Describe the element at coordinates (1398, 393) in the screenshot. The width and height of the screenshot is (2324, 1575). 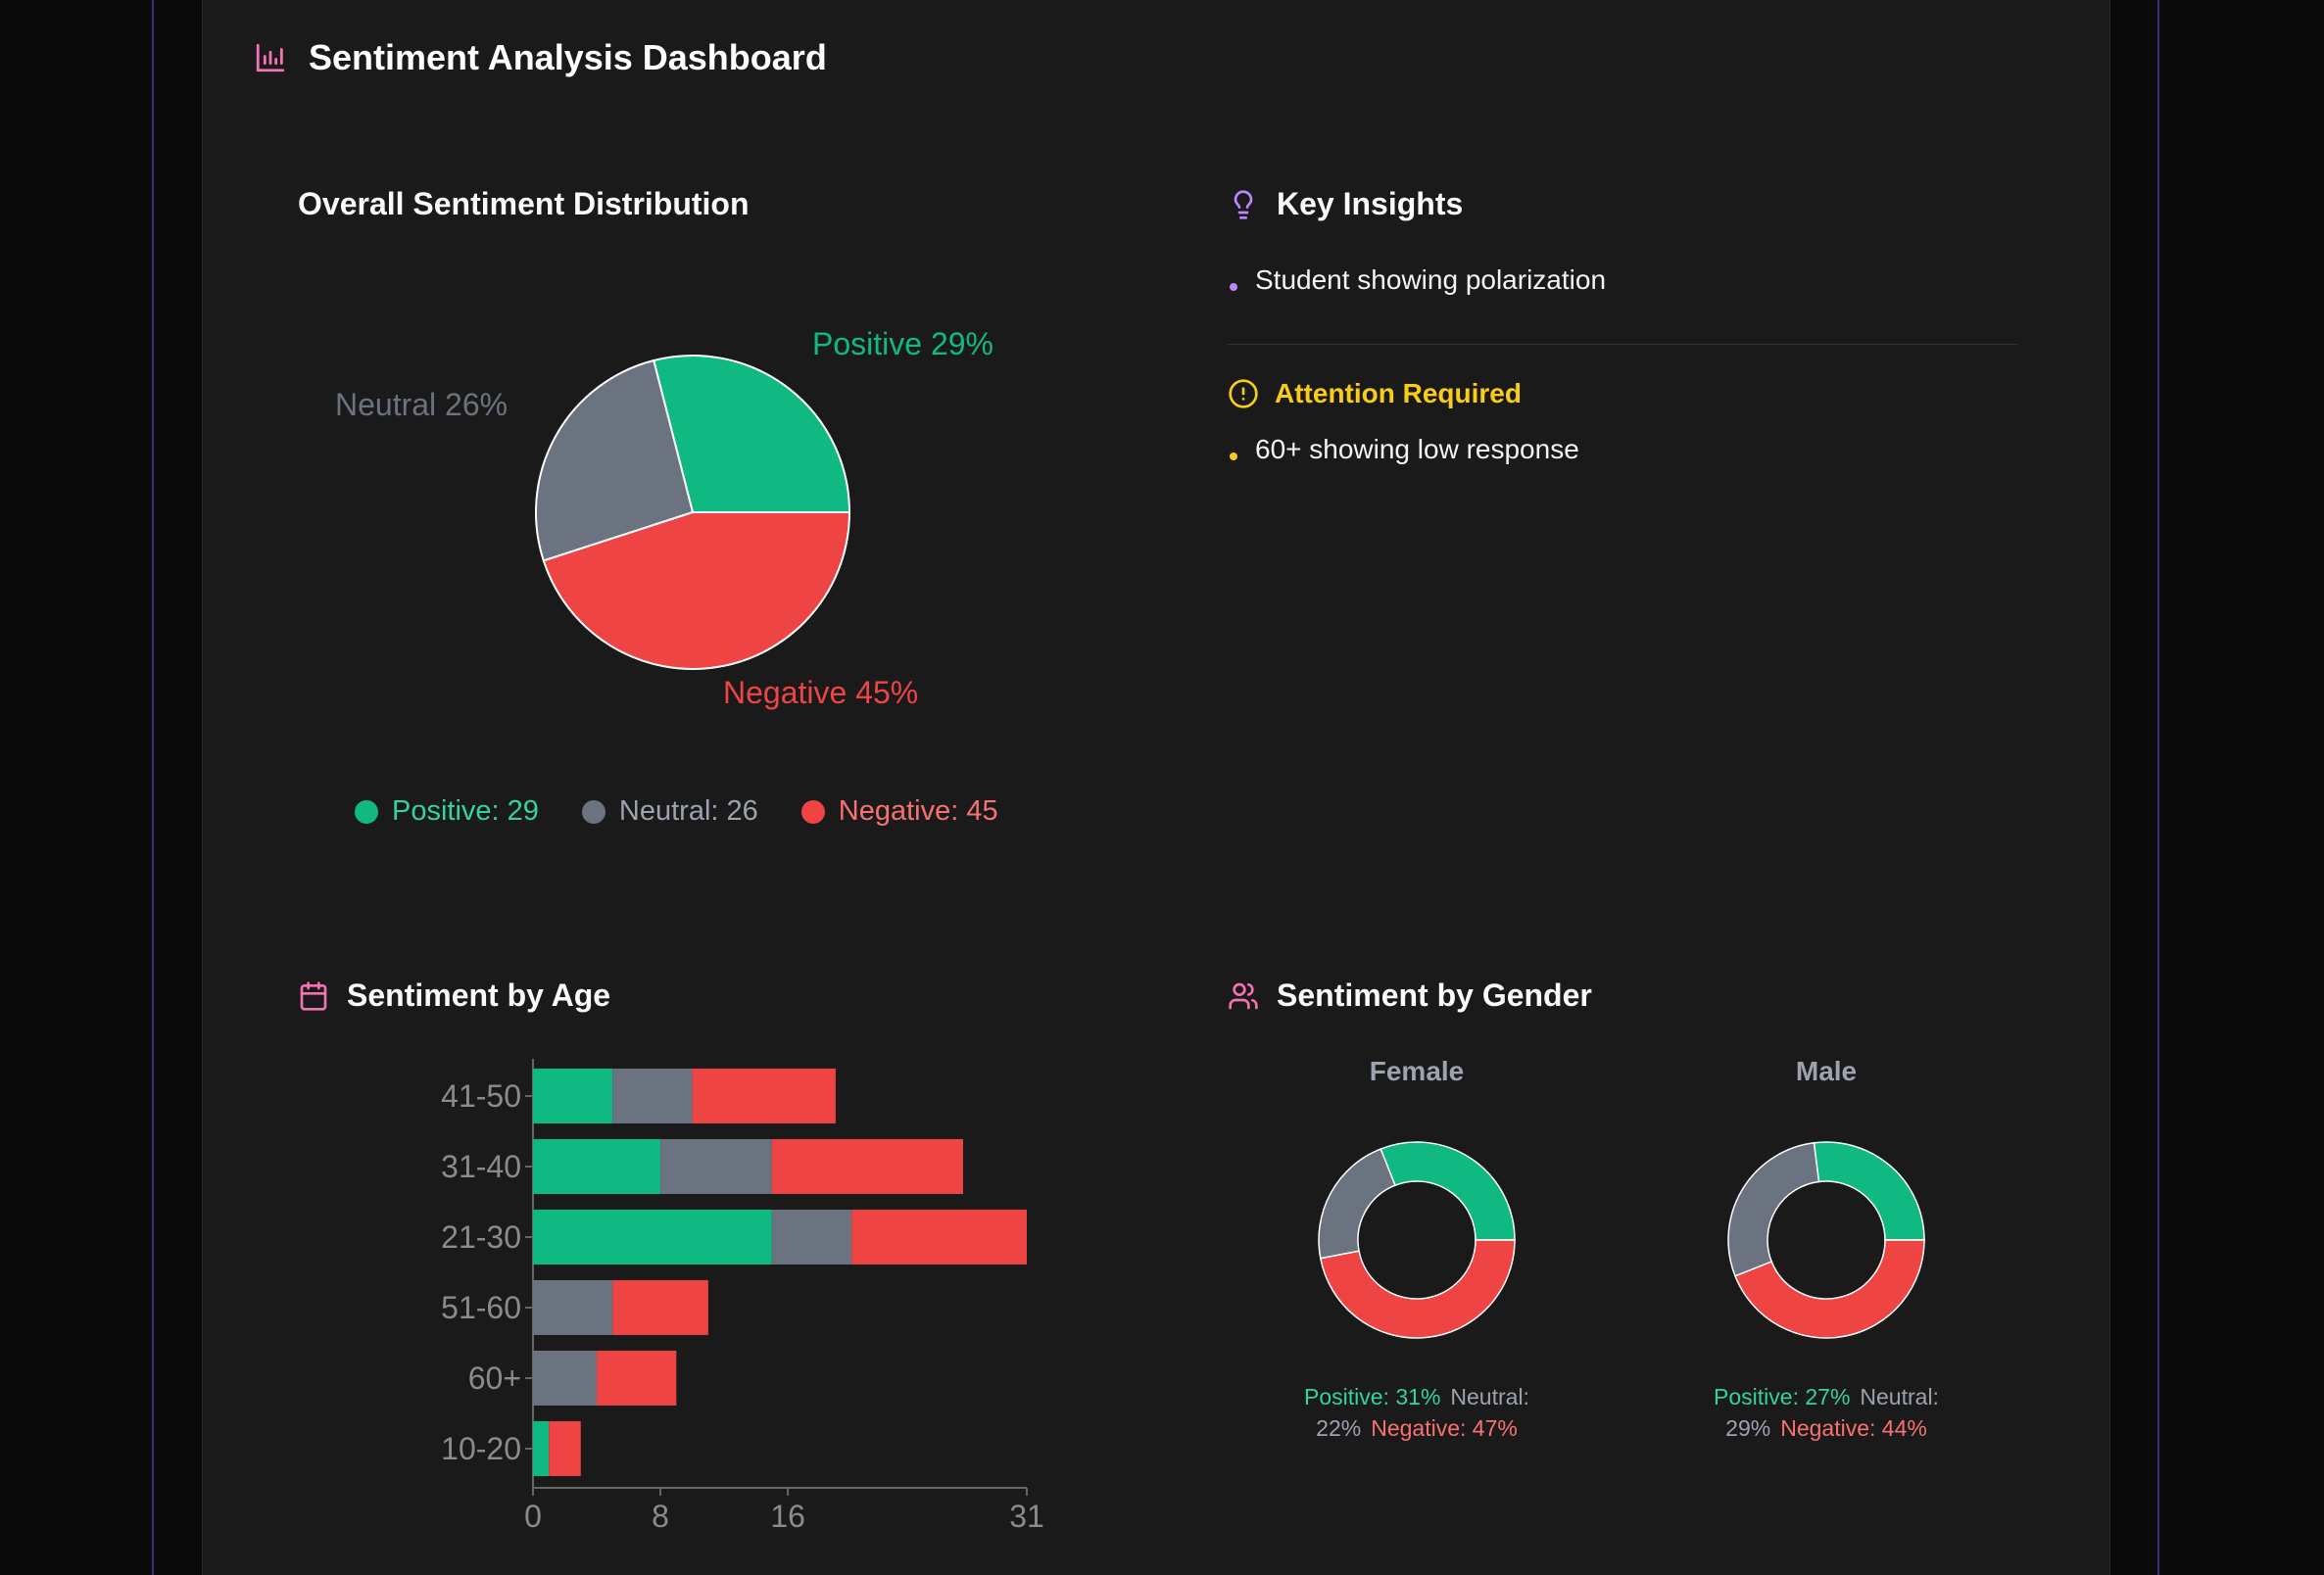
I see `attention-title-text: Attention Required` at that location.